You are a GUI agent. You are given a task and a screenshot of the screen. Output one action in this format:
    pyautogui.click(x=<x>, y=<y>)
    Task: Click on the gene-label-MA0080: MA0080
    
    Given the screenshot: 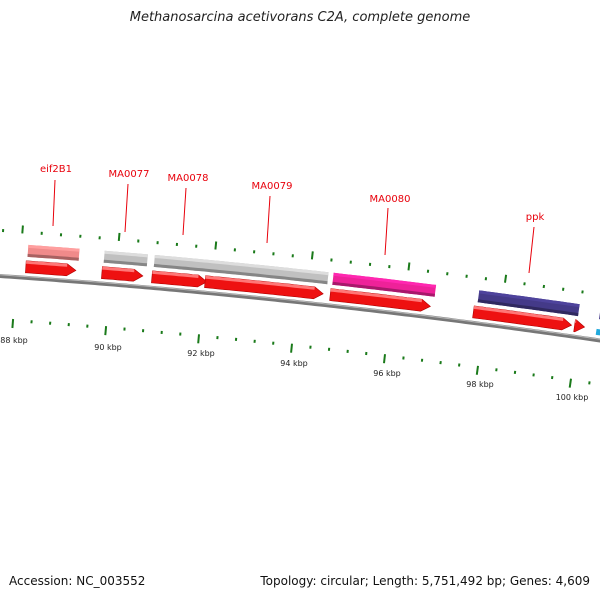 What is the action you would take?
    pyautogui.click(x=390, y=199)
    